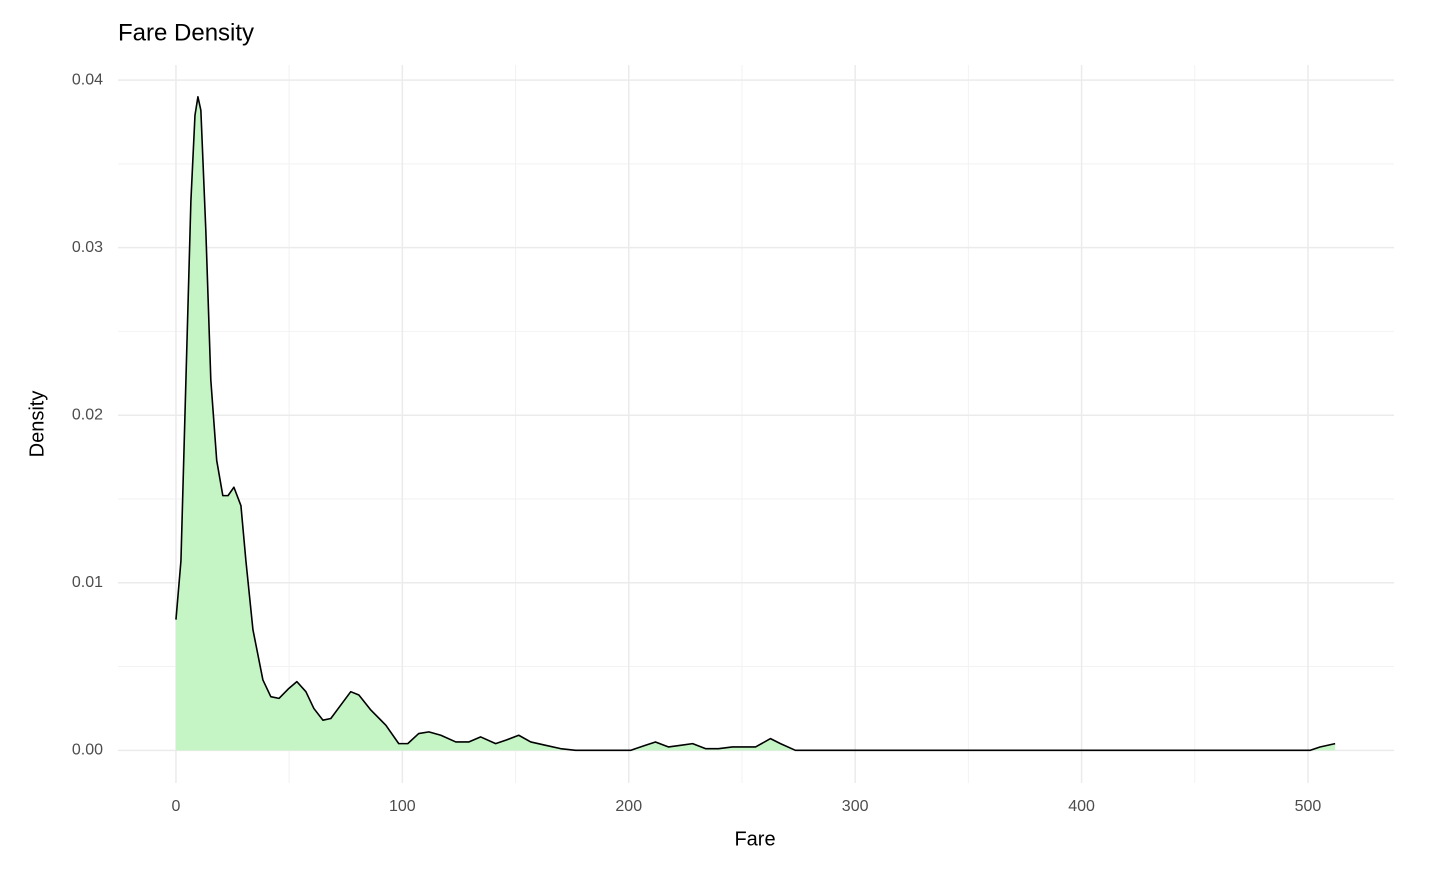 This screenshot has height=876, width=1454. Describe the element at coordinates (402, 806) in the screenshot. I see `x-tick-label: 100` at that location.